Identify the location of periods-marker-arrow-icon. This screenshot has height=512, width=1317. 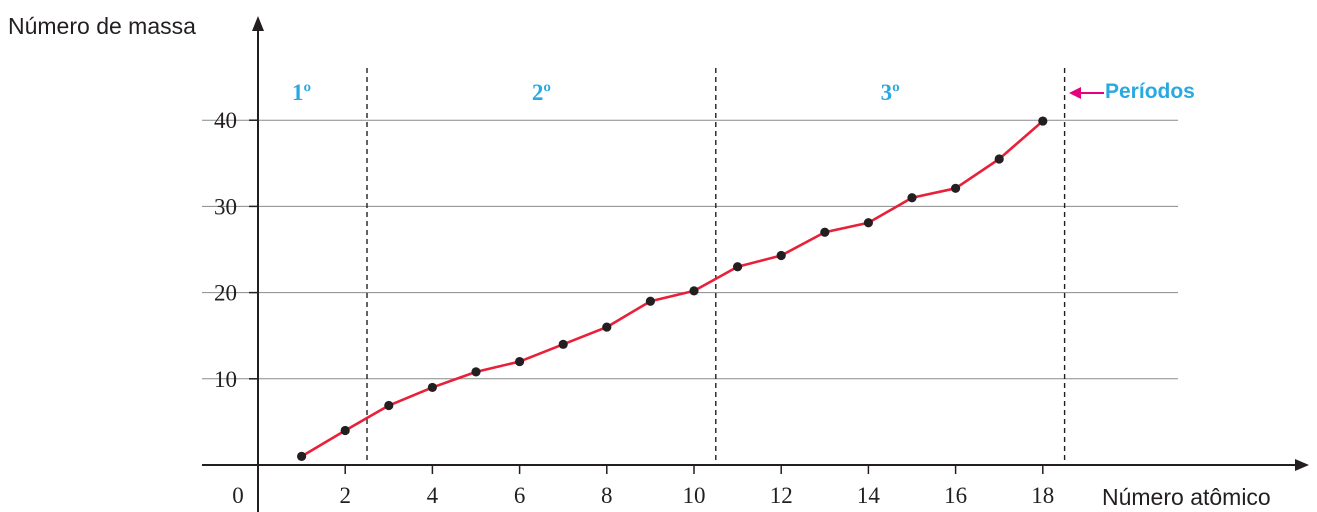
(1086, 93).